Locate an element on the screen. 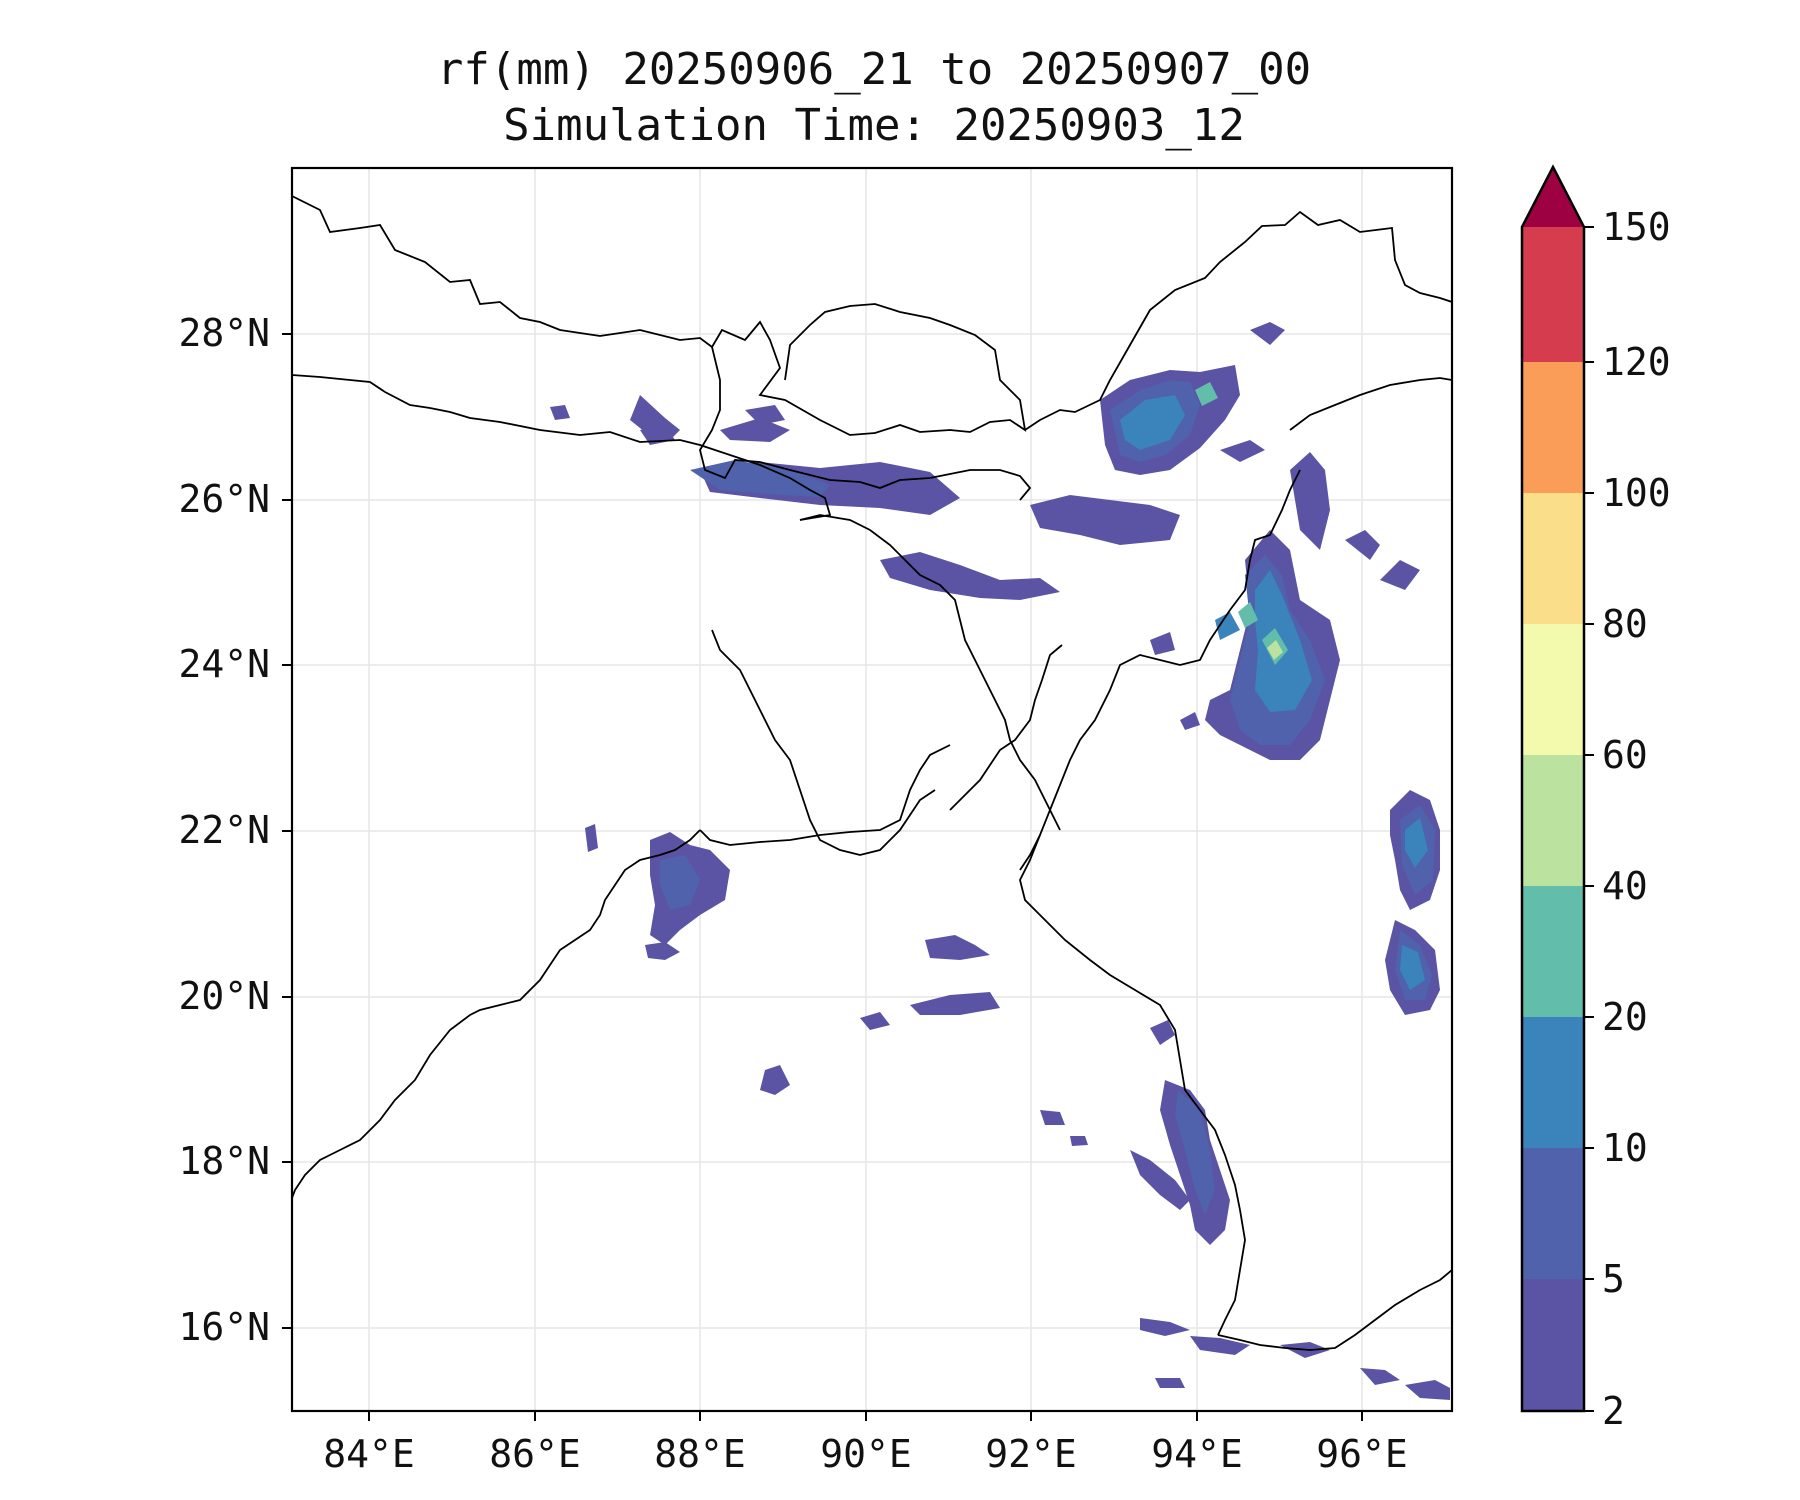 This screenshot has height=1500, width=1800. colorbar-extend-arrow is located at coordinates (1553, 197).